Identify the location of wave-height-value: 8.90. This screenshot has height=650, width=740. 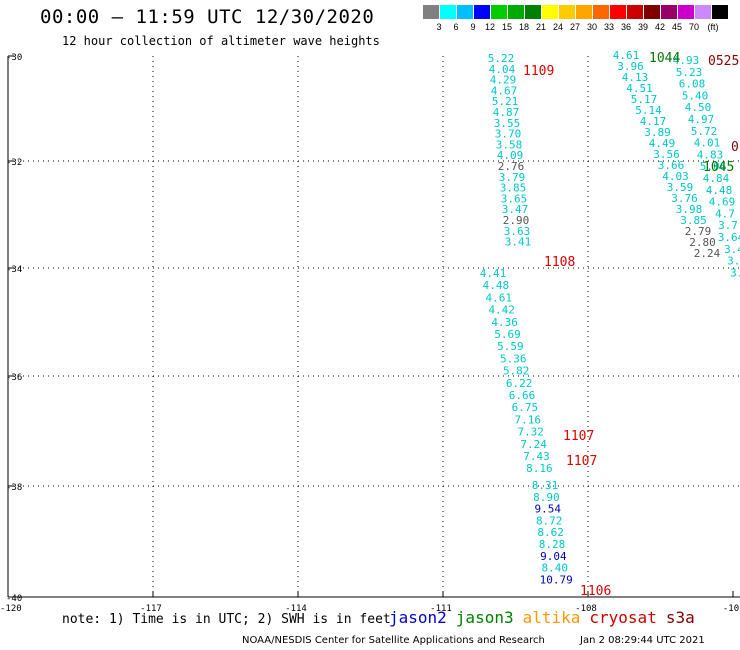
(546, 497).